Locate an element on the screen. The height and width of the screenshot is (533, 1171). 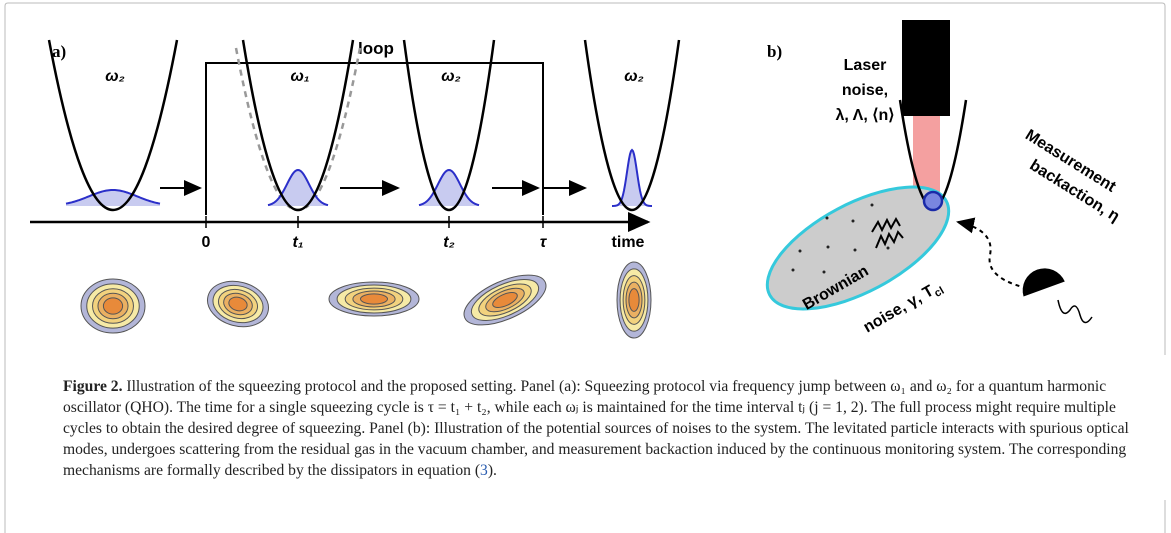
gas-particles is located at coordinates (840, 238).